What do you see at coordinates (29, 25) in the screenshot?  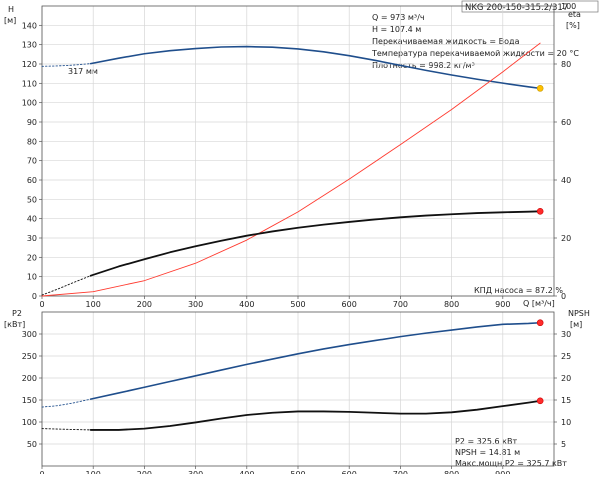 I see `top-y-tick-label: 140` at bounding box center [29, 25].